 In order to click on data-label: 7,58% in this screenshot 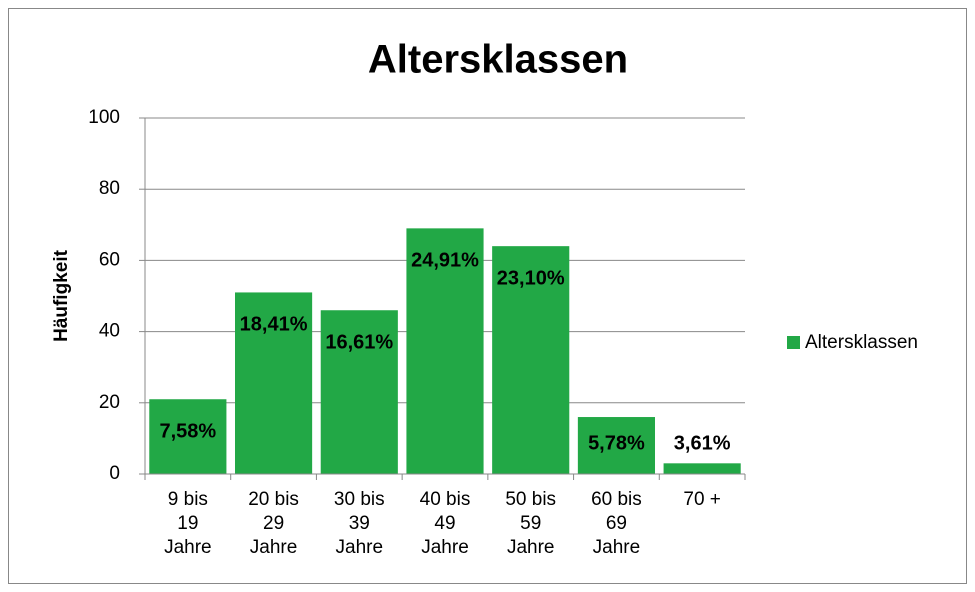, I will do `click(187, 432)`.